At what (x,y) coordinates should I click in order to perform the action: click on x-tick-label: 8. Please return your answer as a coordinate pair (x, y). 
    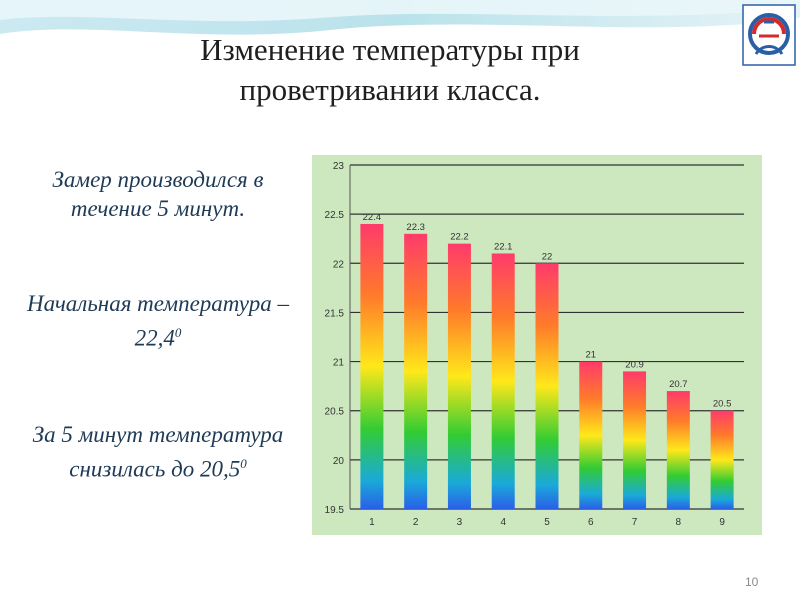
    Looking at the image, I should click on (679, 522).